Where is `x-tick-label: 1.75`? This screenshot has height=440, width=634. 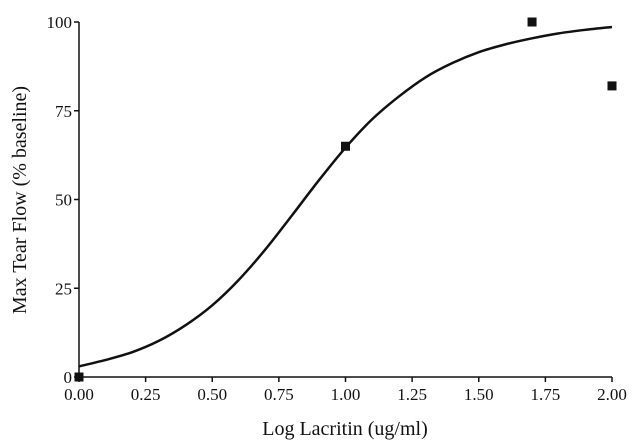 x-tick-label: 1.75 is located at coordinates (546, 394).